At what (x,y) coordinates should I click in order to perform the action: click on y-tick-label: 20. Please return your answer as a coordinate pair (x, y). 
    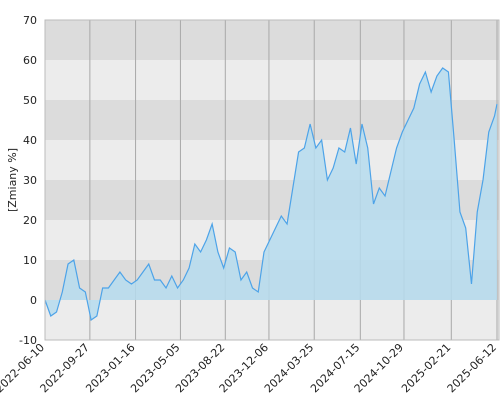
    Looking at the image, I should click on (30, 220).